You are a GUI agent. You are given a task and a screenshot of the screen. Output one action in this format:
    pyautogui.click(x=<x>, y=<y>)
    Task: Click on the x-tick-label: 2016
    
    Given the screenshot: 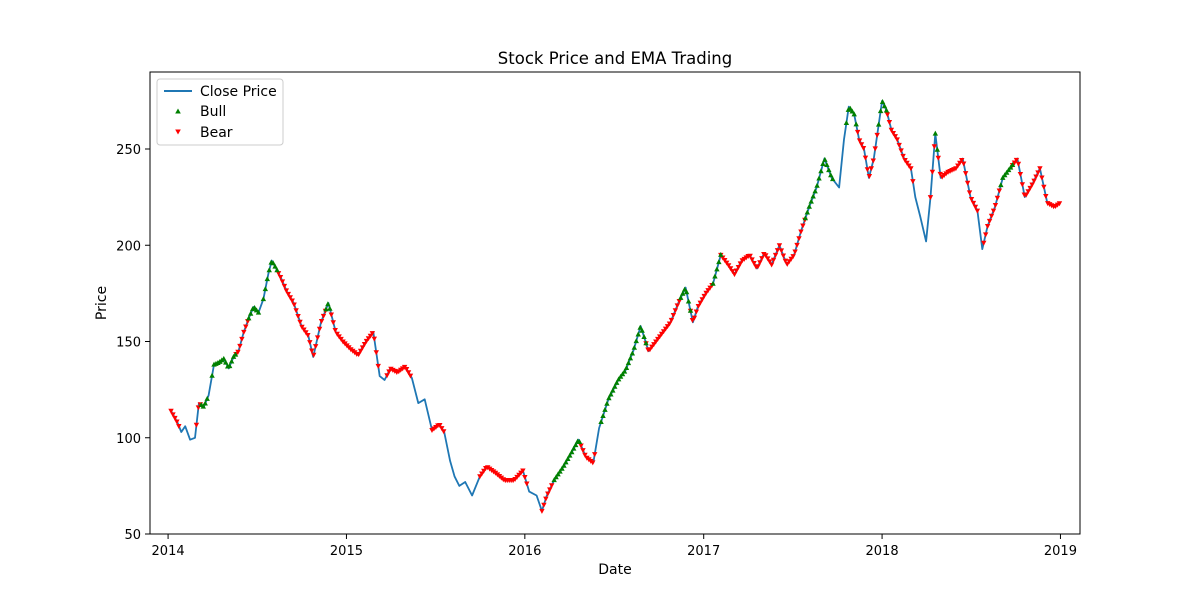 What is the action you would take?
    pyautogui.click(x=524, y=551)
    